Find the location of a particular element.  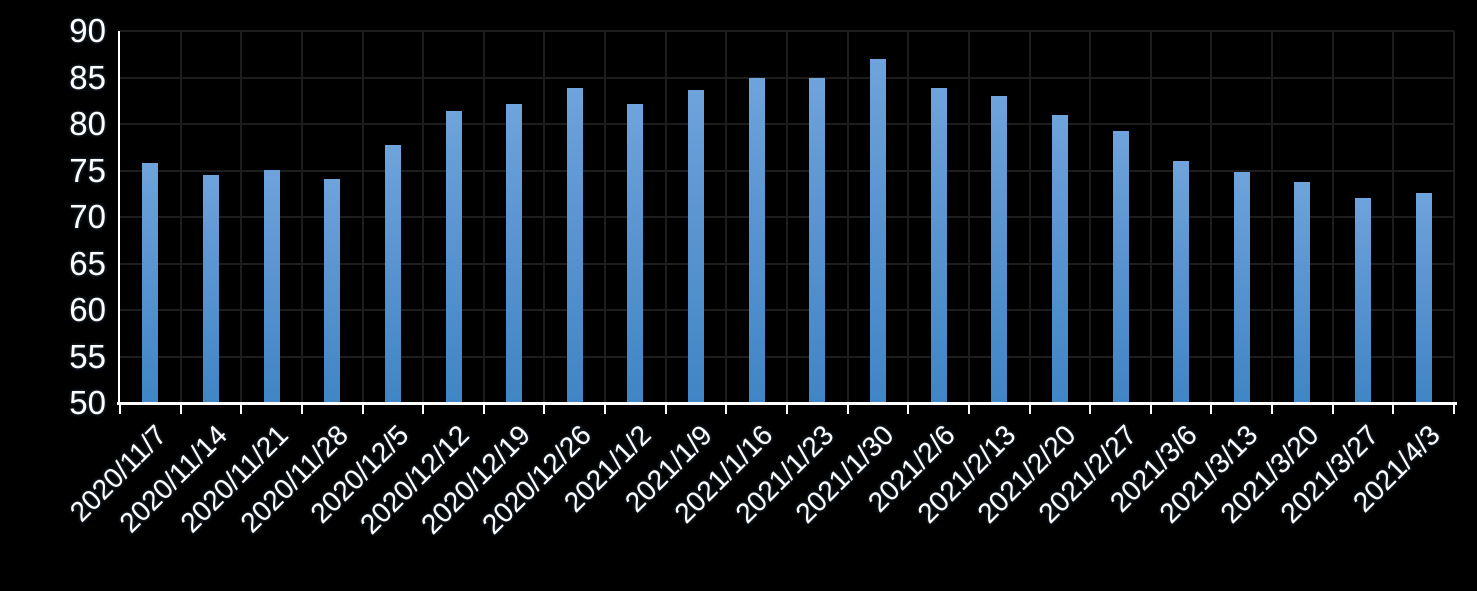

y-axis-label: 70 is located at coordinates (87, 216).